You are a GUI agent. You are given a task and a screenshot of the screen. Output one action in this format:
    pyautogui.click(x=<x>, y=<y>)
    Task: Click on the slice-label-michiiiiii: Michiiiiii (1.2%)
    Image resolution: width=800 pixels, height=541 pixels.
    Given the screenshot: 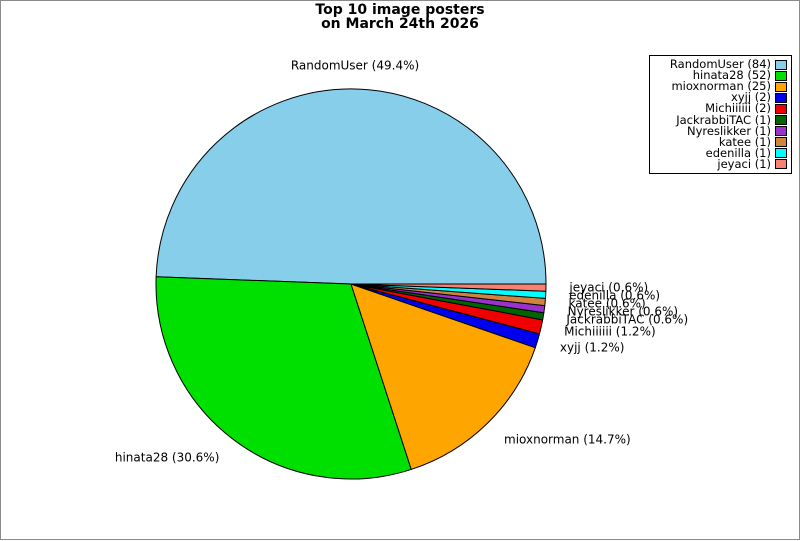 What is the action you would take?
    pyautogui.click(x=610, y=331)
    